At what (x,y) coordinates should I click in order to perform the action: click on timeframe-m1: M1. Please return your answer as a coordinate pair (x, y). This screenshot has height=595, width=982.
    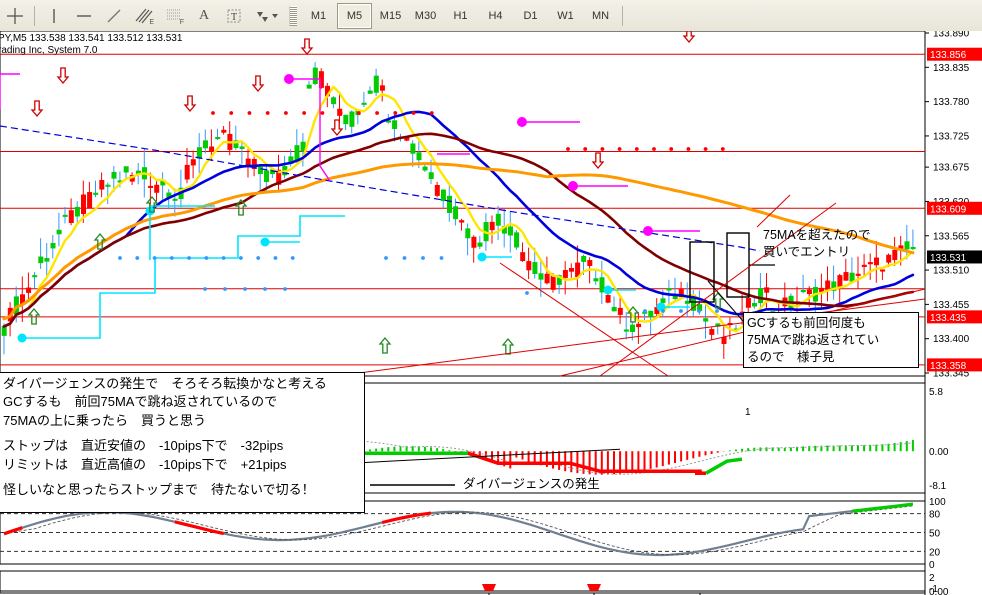
    Looking at the image, I should click on (318, 15).